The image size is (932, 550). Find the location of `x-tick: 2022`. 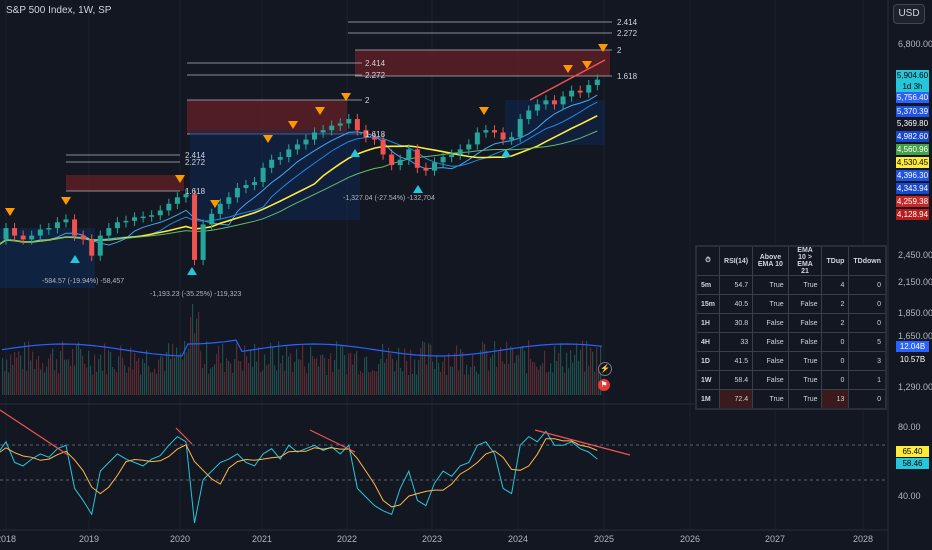

x-tick: 2022 is located at coordinates (347, 539).